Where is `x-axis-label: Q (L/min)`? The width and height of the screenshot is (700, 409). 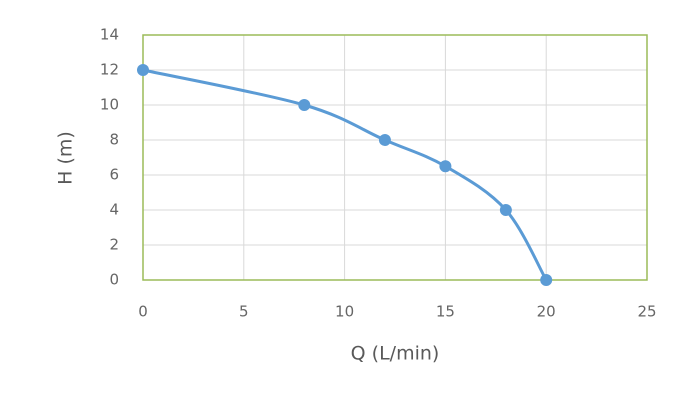 x-axis-label: Q (L/min) is located at coordinates (395, 354).